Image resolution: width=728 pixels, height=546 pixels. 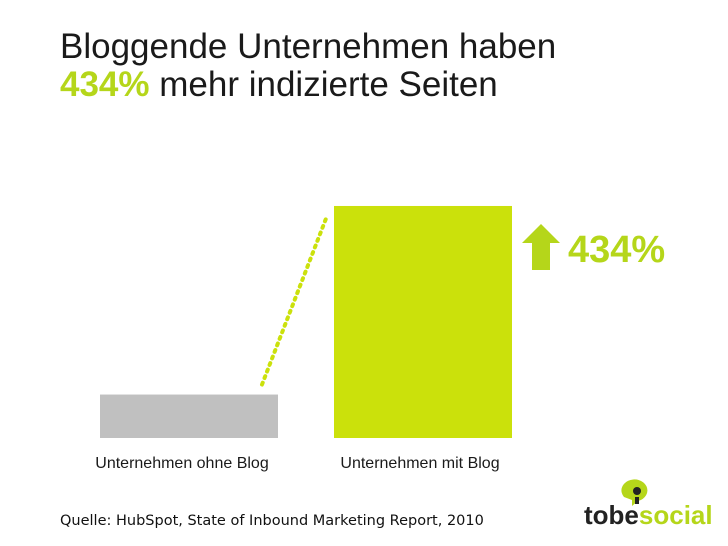 What do you see at coordinates (323, 84) in the screenshot?
I see `title-line-2: mehr indizierte Seiten` at bounding box center [323, 84].